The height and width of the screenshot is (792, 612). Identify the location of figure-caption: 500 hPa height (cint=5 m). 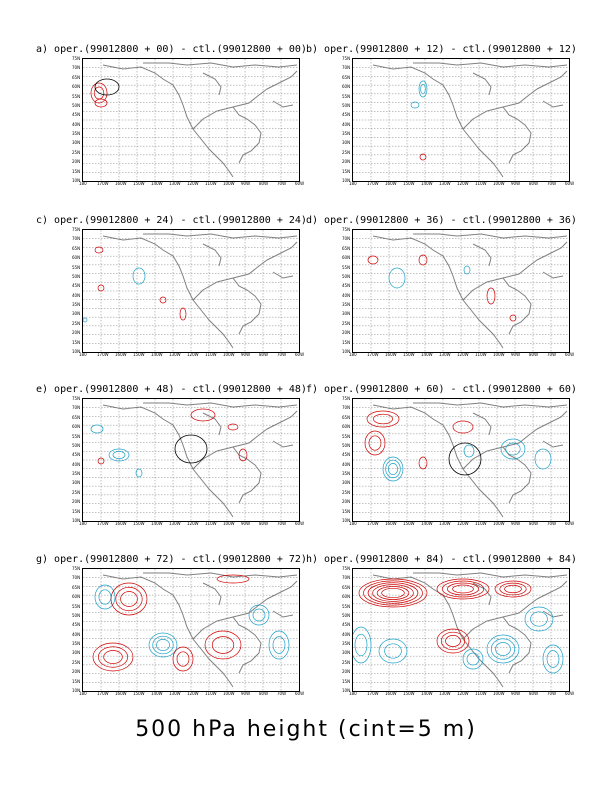
(306, 729).